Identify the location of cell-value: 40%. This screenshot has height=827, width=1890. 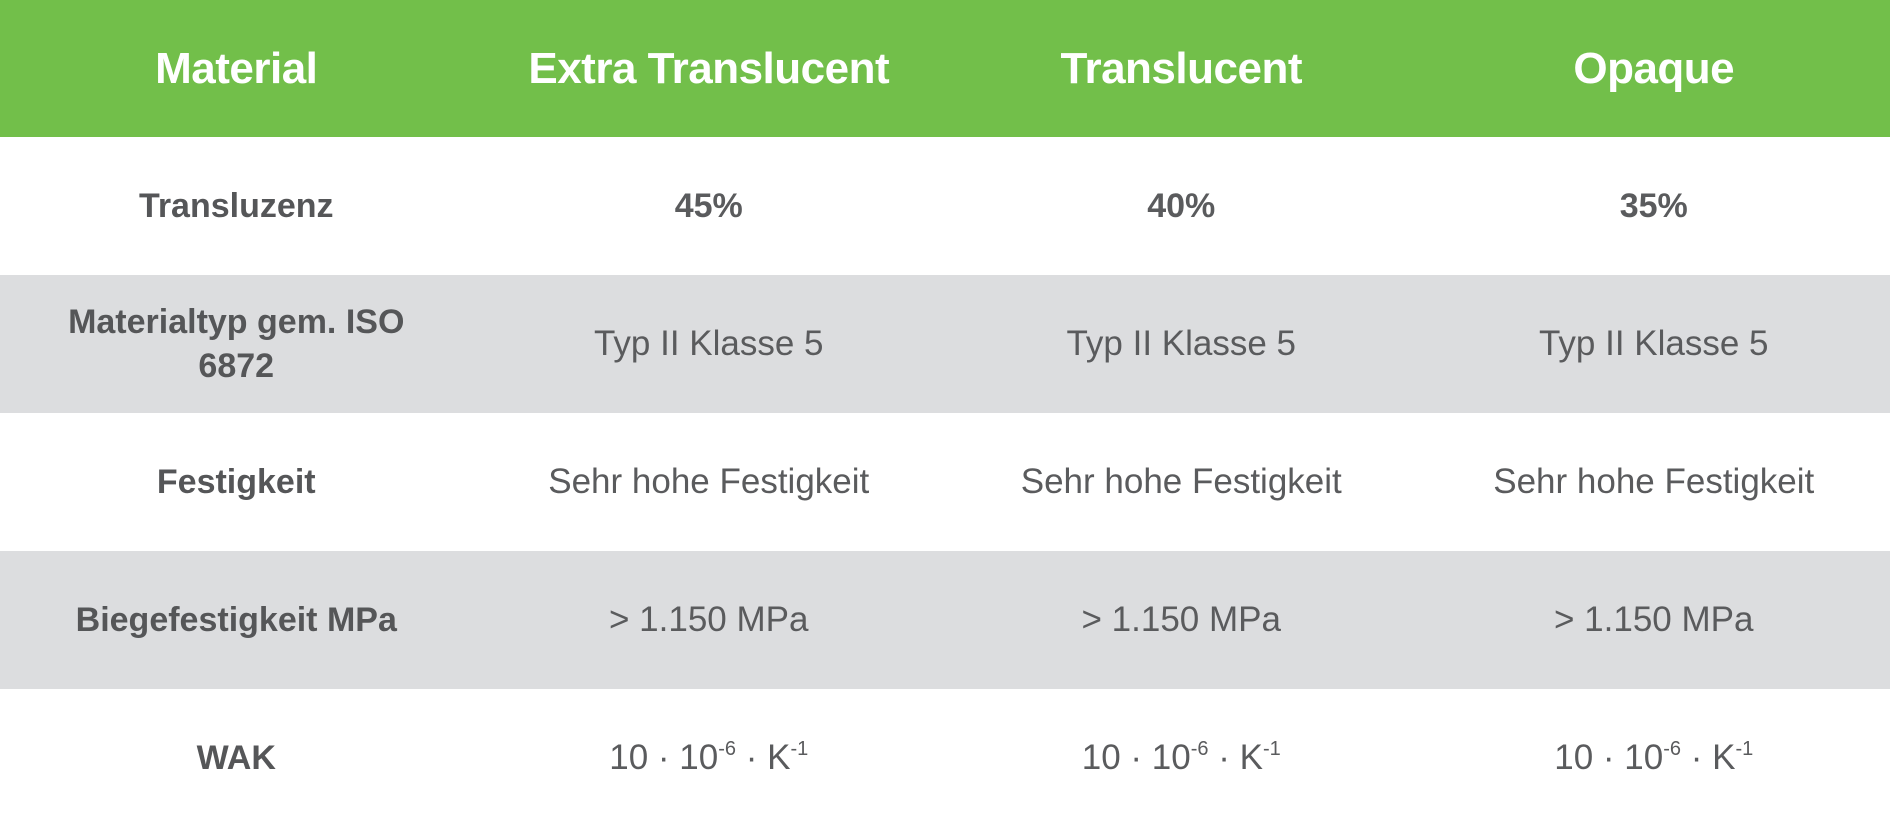
(1181, 205).